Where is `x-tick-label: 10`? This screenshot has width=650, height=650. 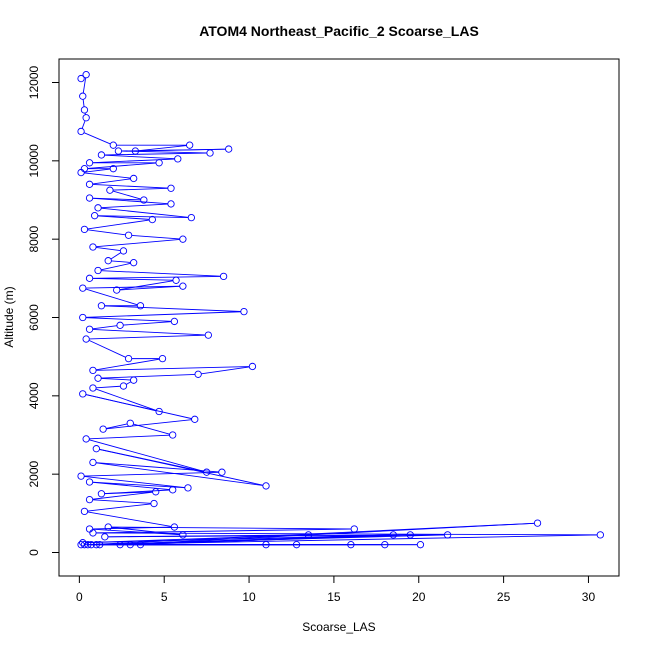 x-tick-label: 10 is located at coordinates (249, 597).